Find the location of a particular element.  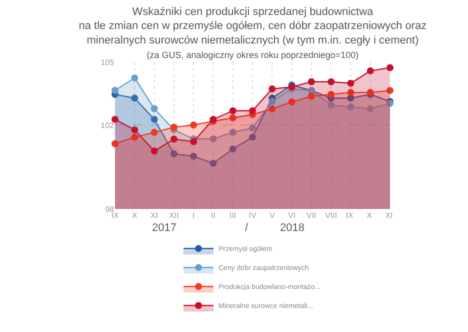

y-tick-label: 105 is located at coordinates (107, 62).